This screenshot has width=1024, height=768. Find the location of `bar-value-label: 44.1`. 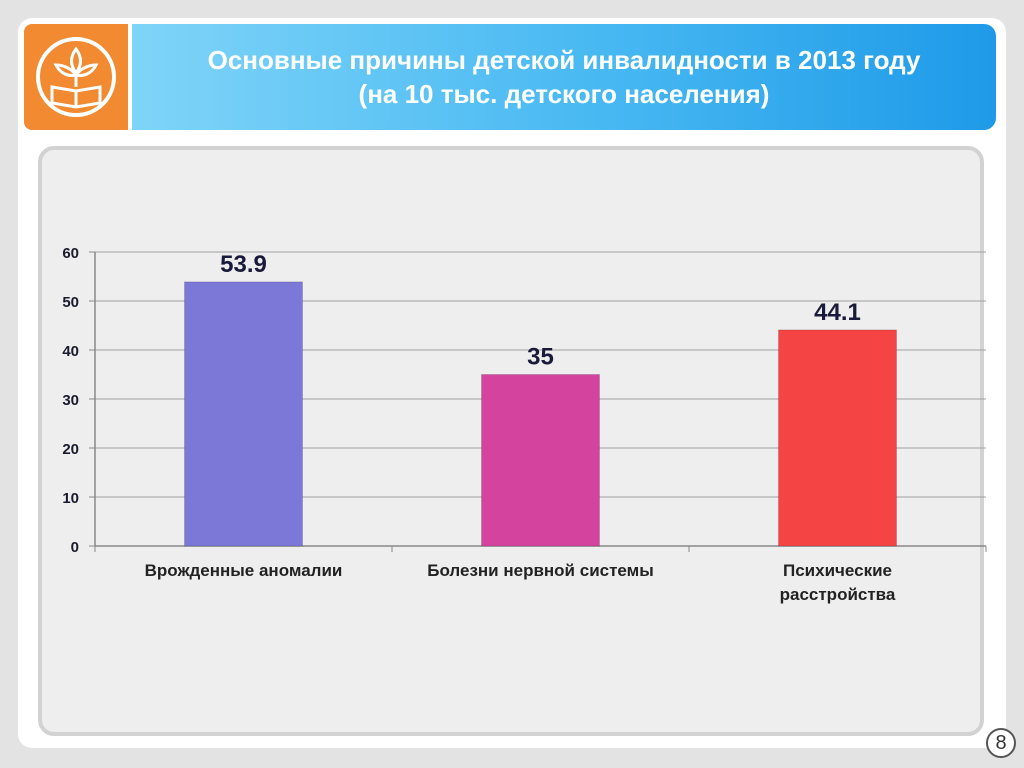

bar-value-label: 44.1 is located at coordinates (837, 312).